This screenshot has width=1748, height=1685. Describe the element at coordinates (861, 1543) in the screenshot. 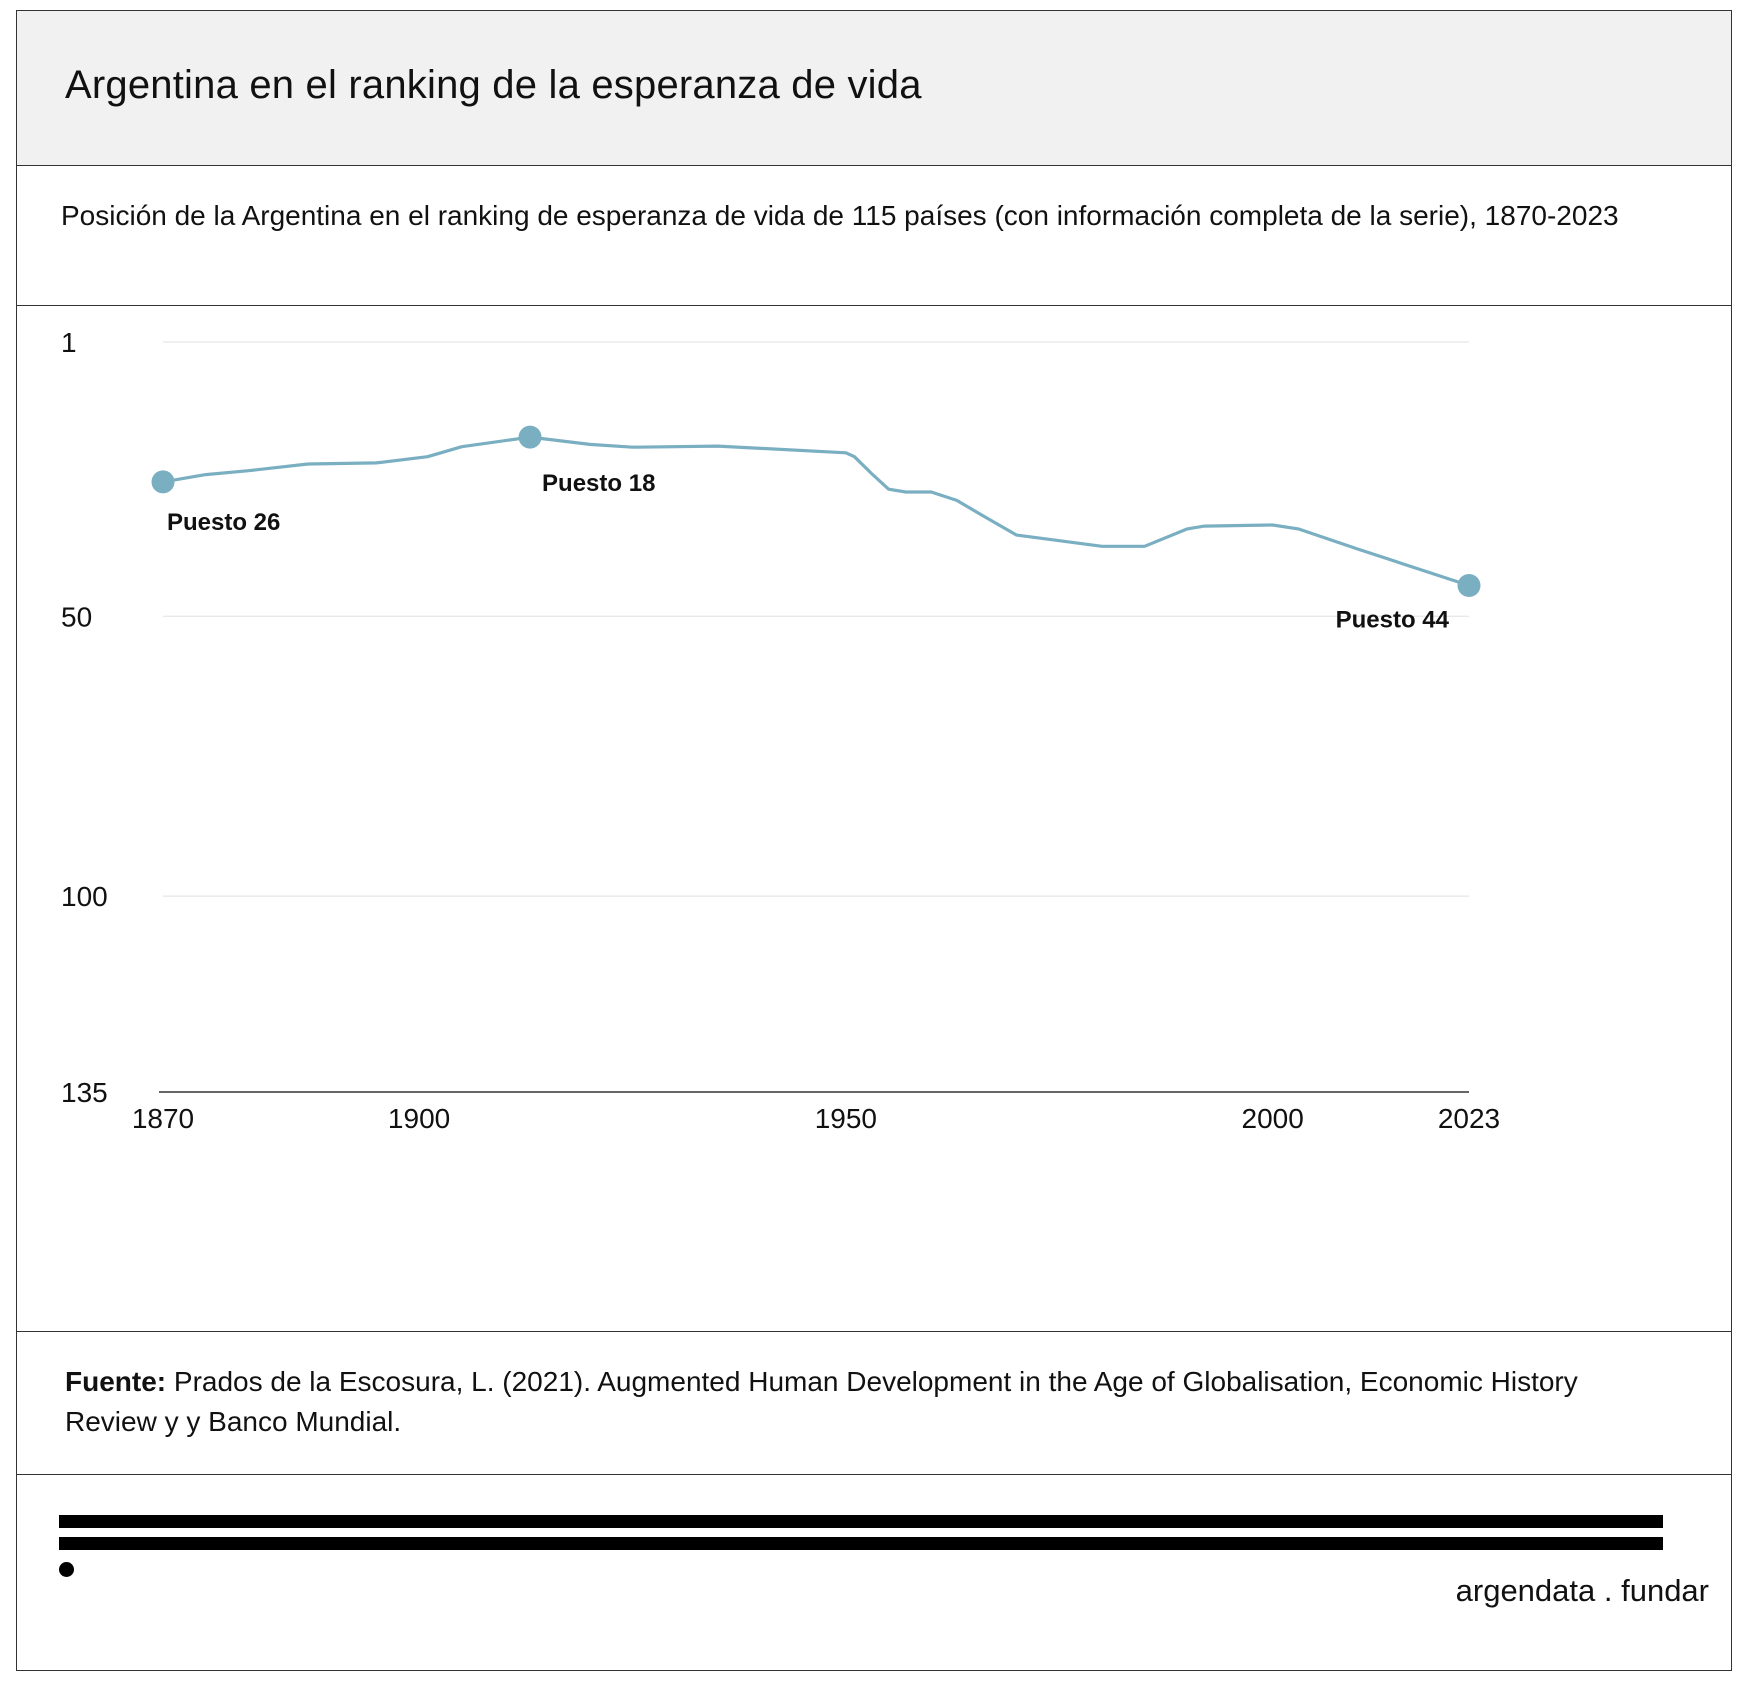

I see `brand-bar-bottom` at that location.